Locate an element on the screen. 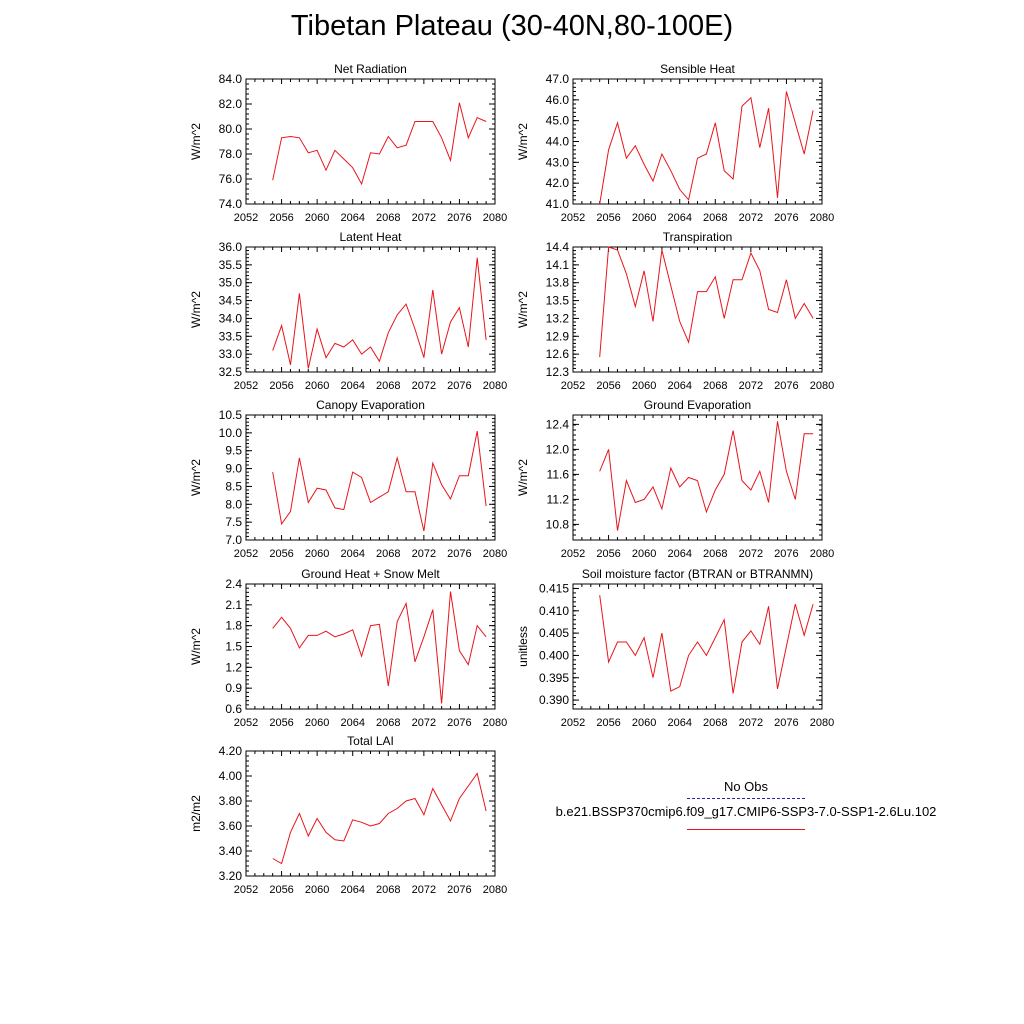 The width and height of the screenshot is (1024, 1024). y-axis-label: m2/m2 is located at coordinates (196, 813).